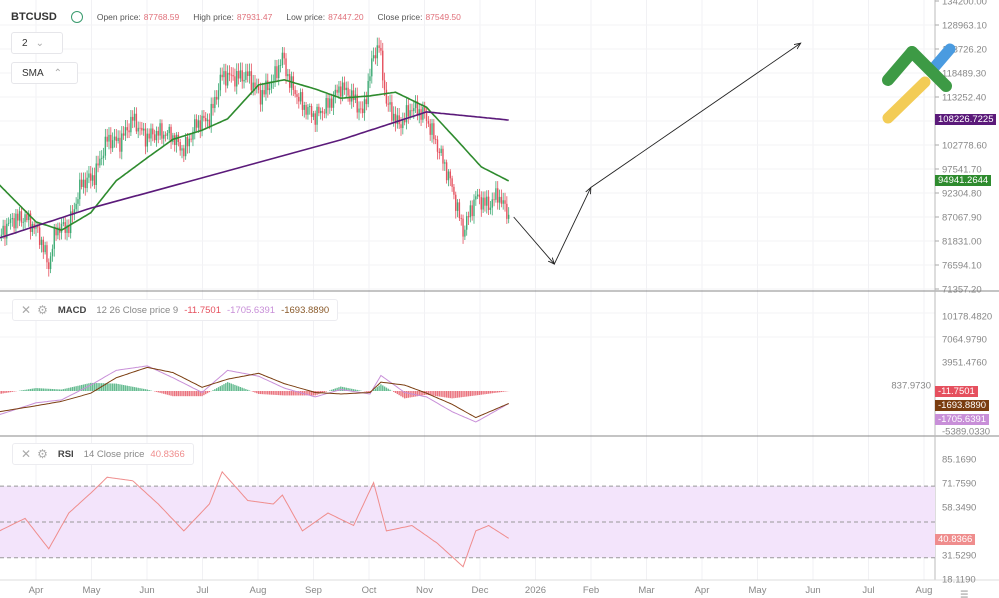 Image resolution: width=999 pixels, height=598 pixels. Describe the element at coordinates (202, 310) in the screenshot. I see `macd-hist-value: -11.7501` at that location.